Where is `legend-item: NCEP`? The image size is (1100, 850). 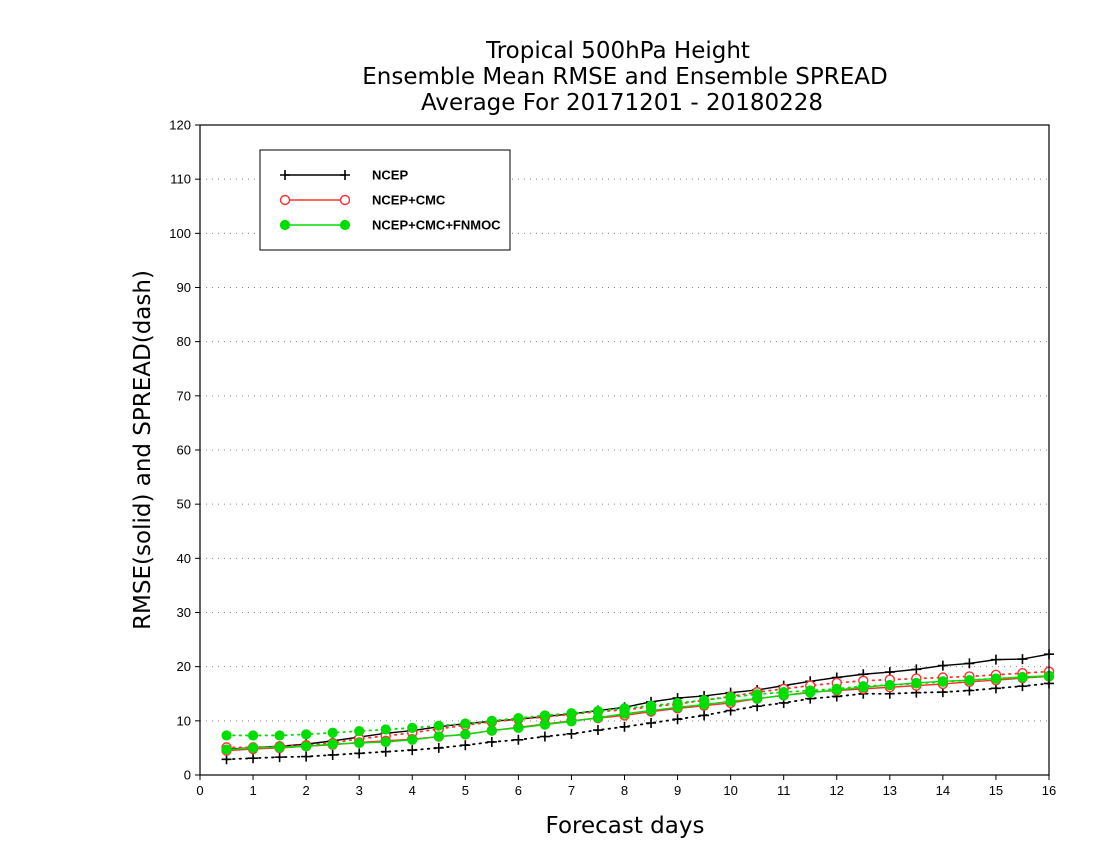 legend-item: NCEP is located at coordinates (344, 175).